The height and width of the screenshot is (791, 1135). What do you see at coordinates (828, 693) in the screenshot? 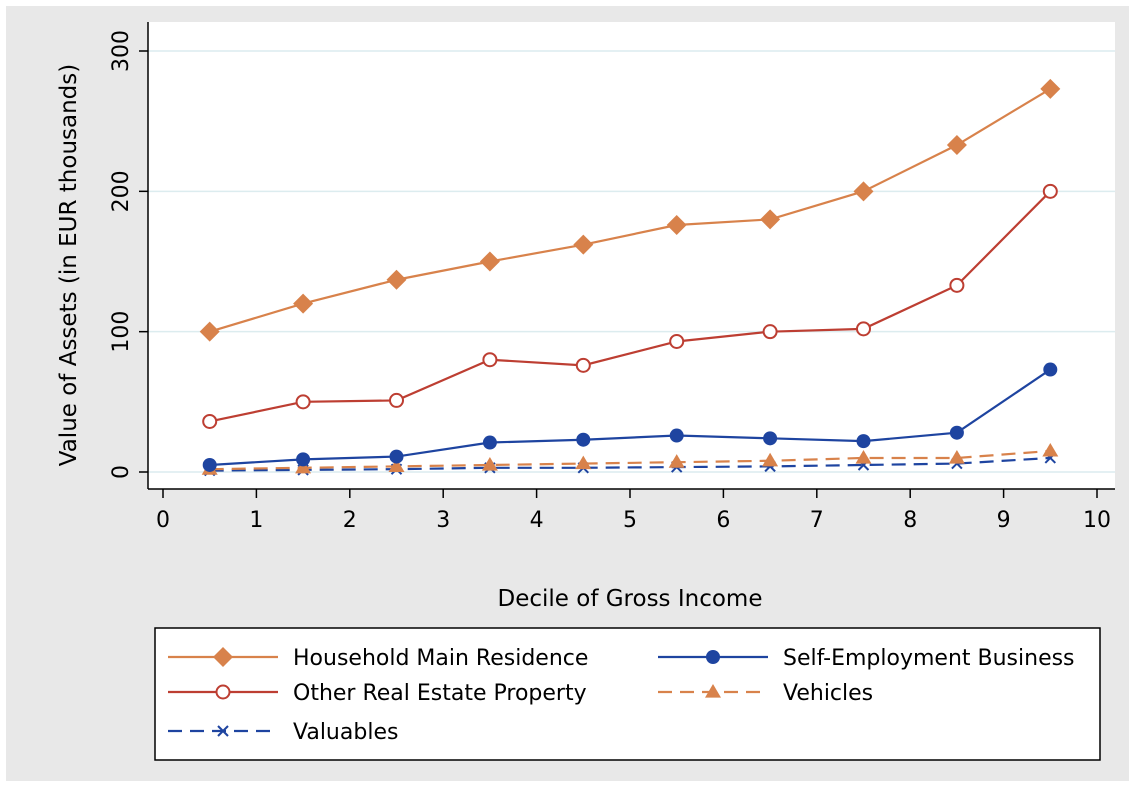
I see `legend-label: Vehicles` at bounding box center [828, 693].